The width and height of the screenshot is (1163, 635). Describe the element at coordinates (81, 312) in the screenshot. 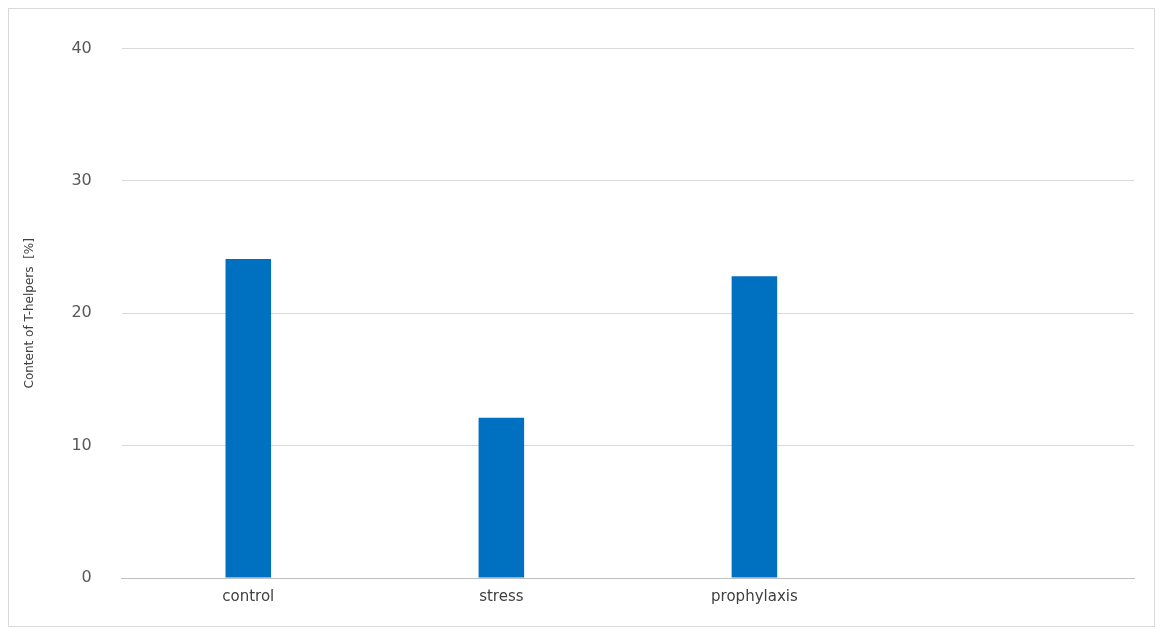

I see `y-tick-label: 20` at that location.